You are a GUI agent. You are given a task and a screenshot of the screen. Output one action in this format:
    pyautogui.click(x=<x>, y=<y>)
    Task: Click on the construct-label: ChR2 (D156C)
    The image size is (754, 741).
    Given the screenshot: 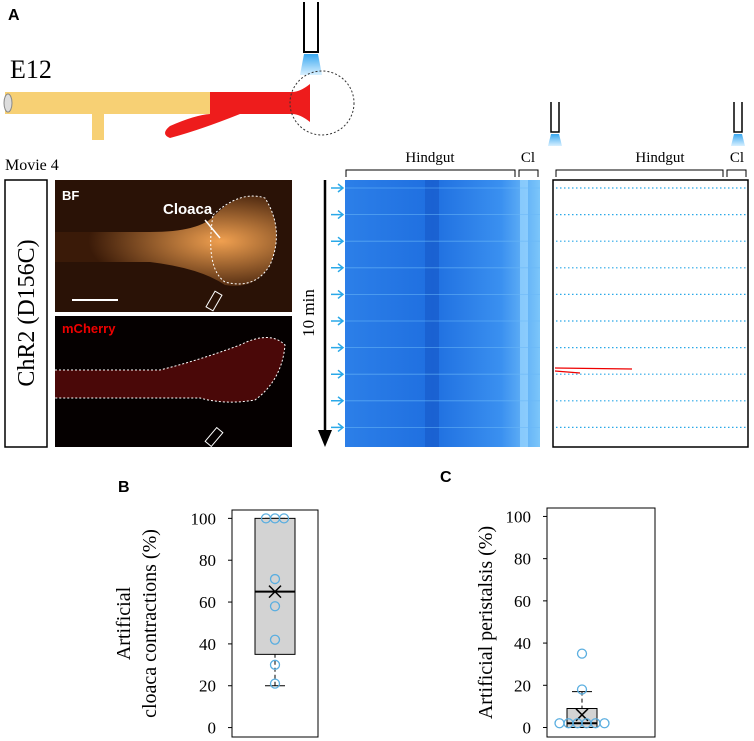 What is the action you would take?
    pyautogui.click(x=27, y=312)
    